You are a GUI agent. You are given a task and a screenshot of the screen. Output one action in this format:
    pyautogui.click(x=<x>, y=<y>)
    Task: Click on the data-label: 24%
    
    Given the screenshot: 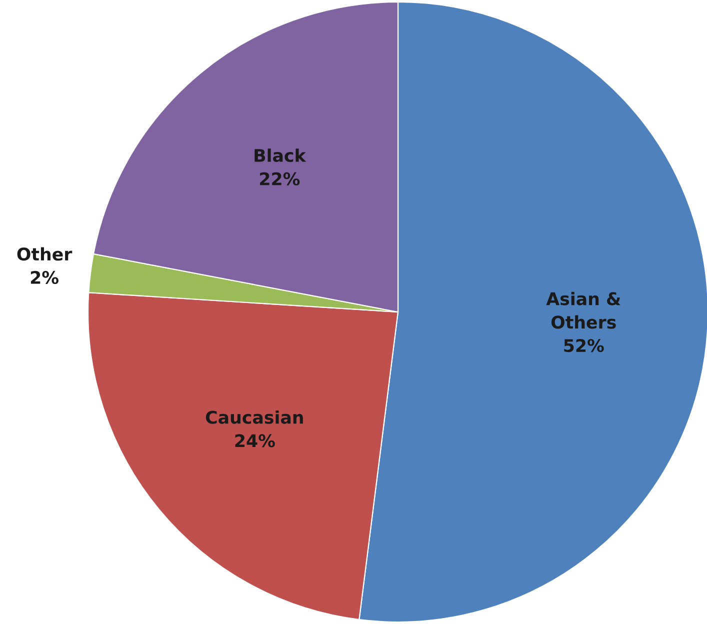 What is the action you would take?
    pyautogui.click(x=255, y=441)
    